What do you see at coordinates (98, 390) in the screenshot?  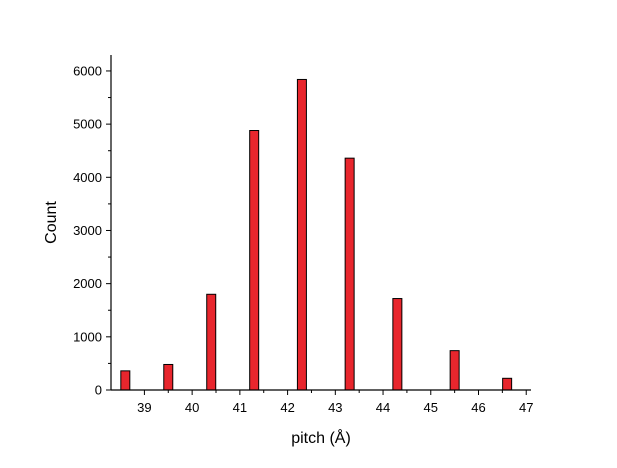 I see `y-tick-label: 0` at bounding box center [98, 390].